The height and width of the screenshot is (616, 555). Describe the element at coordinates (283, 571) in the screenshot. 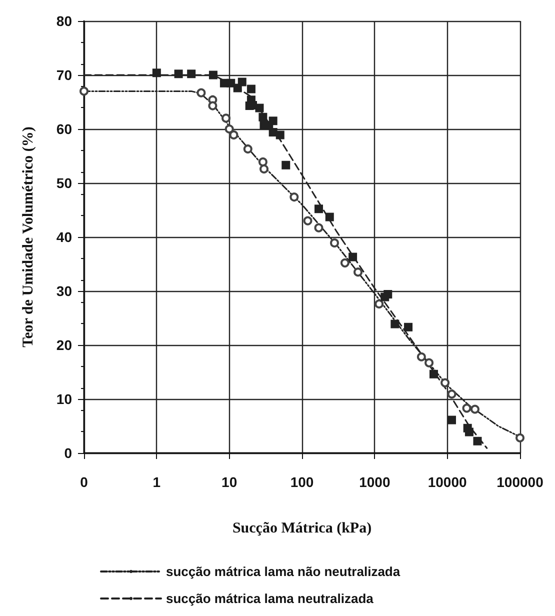

I see `legend-label: sucção mátrica lama não neutralizada` at that location.